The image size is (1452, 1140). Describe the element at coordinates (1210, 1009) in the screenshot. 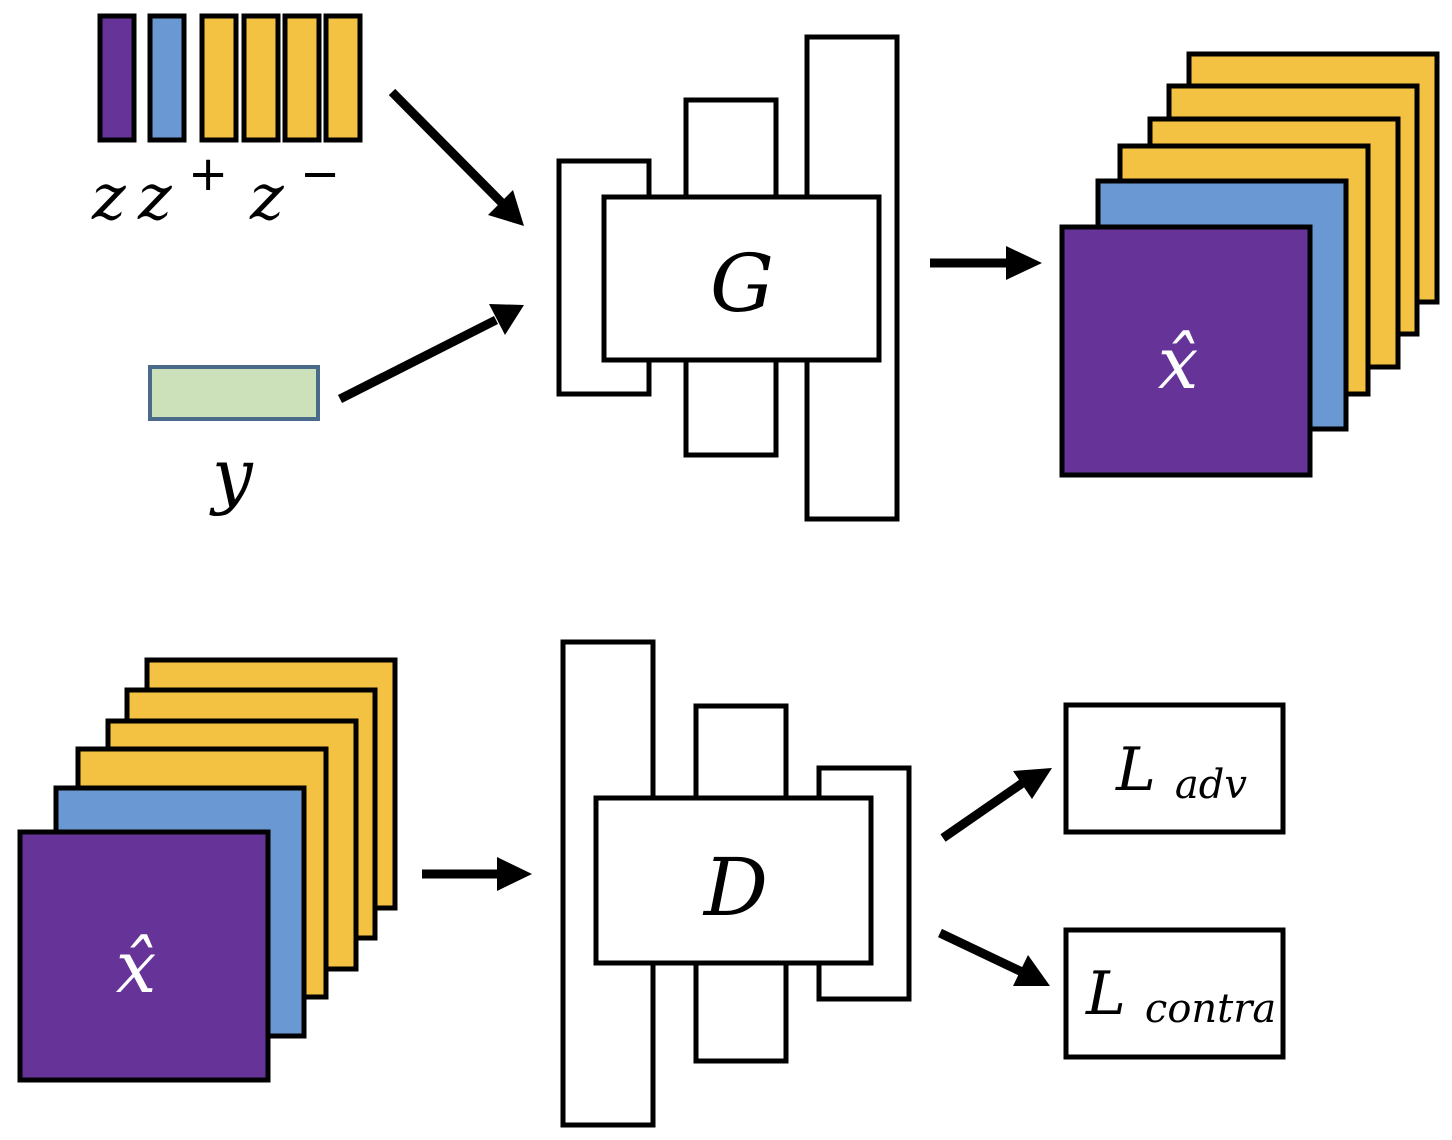

I see `loss-contra-sub: contra` at that location.